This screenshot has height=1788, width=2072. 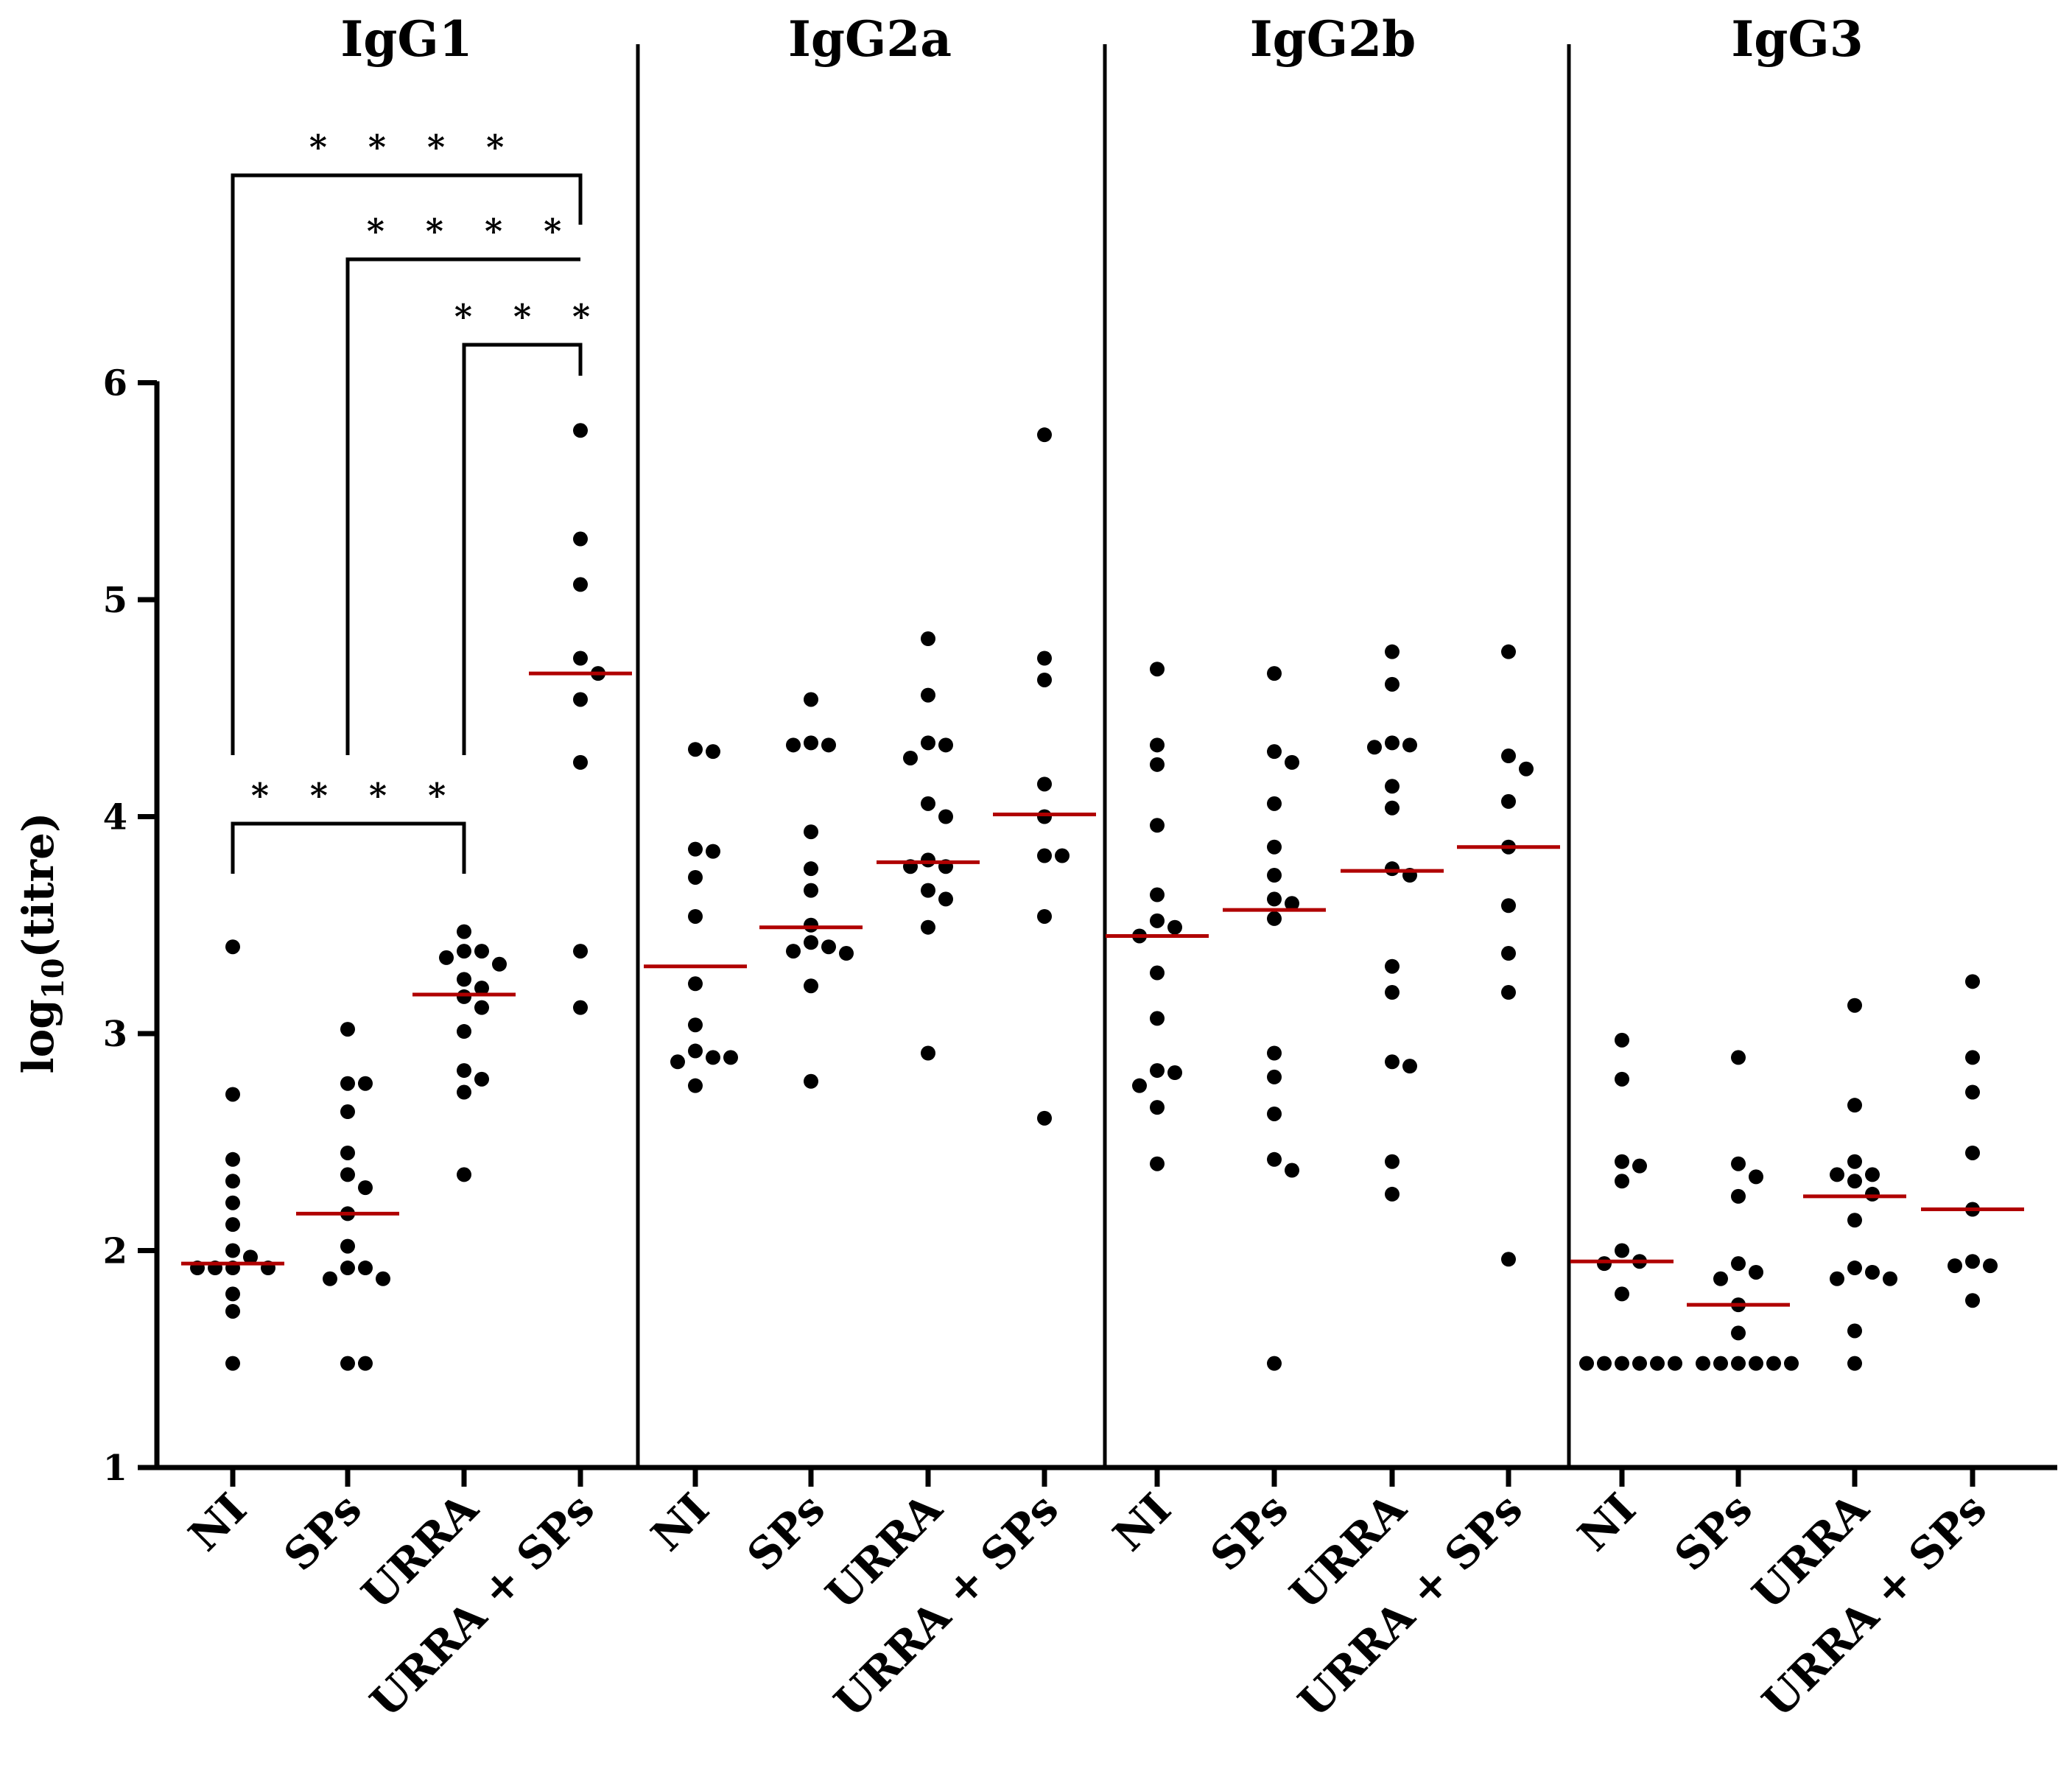 I want to click on y-tick-label: 4, so click(x=115, y=818).